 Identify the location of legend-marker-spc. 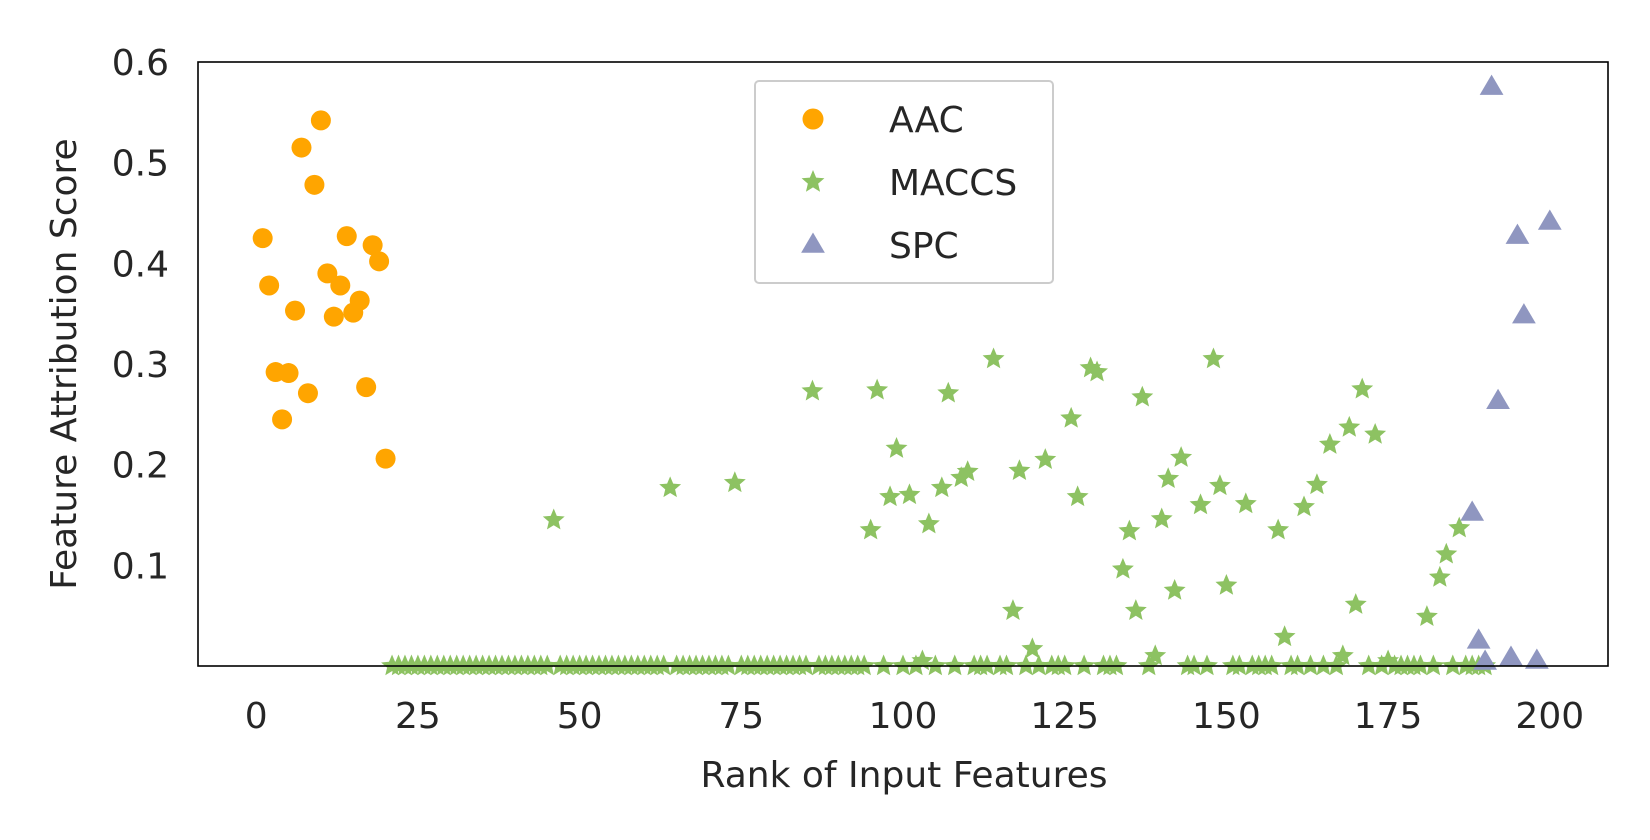
(813, 242).